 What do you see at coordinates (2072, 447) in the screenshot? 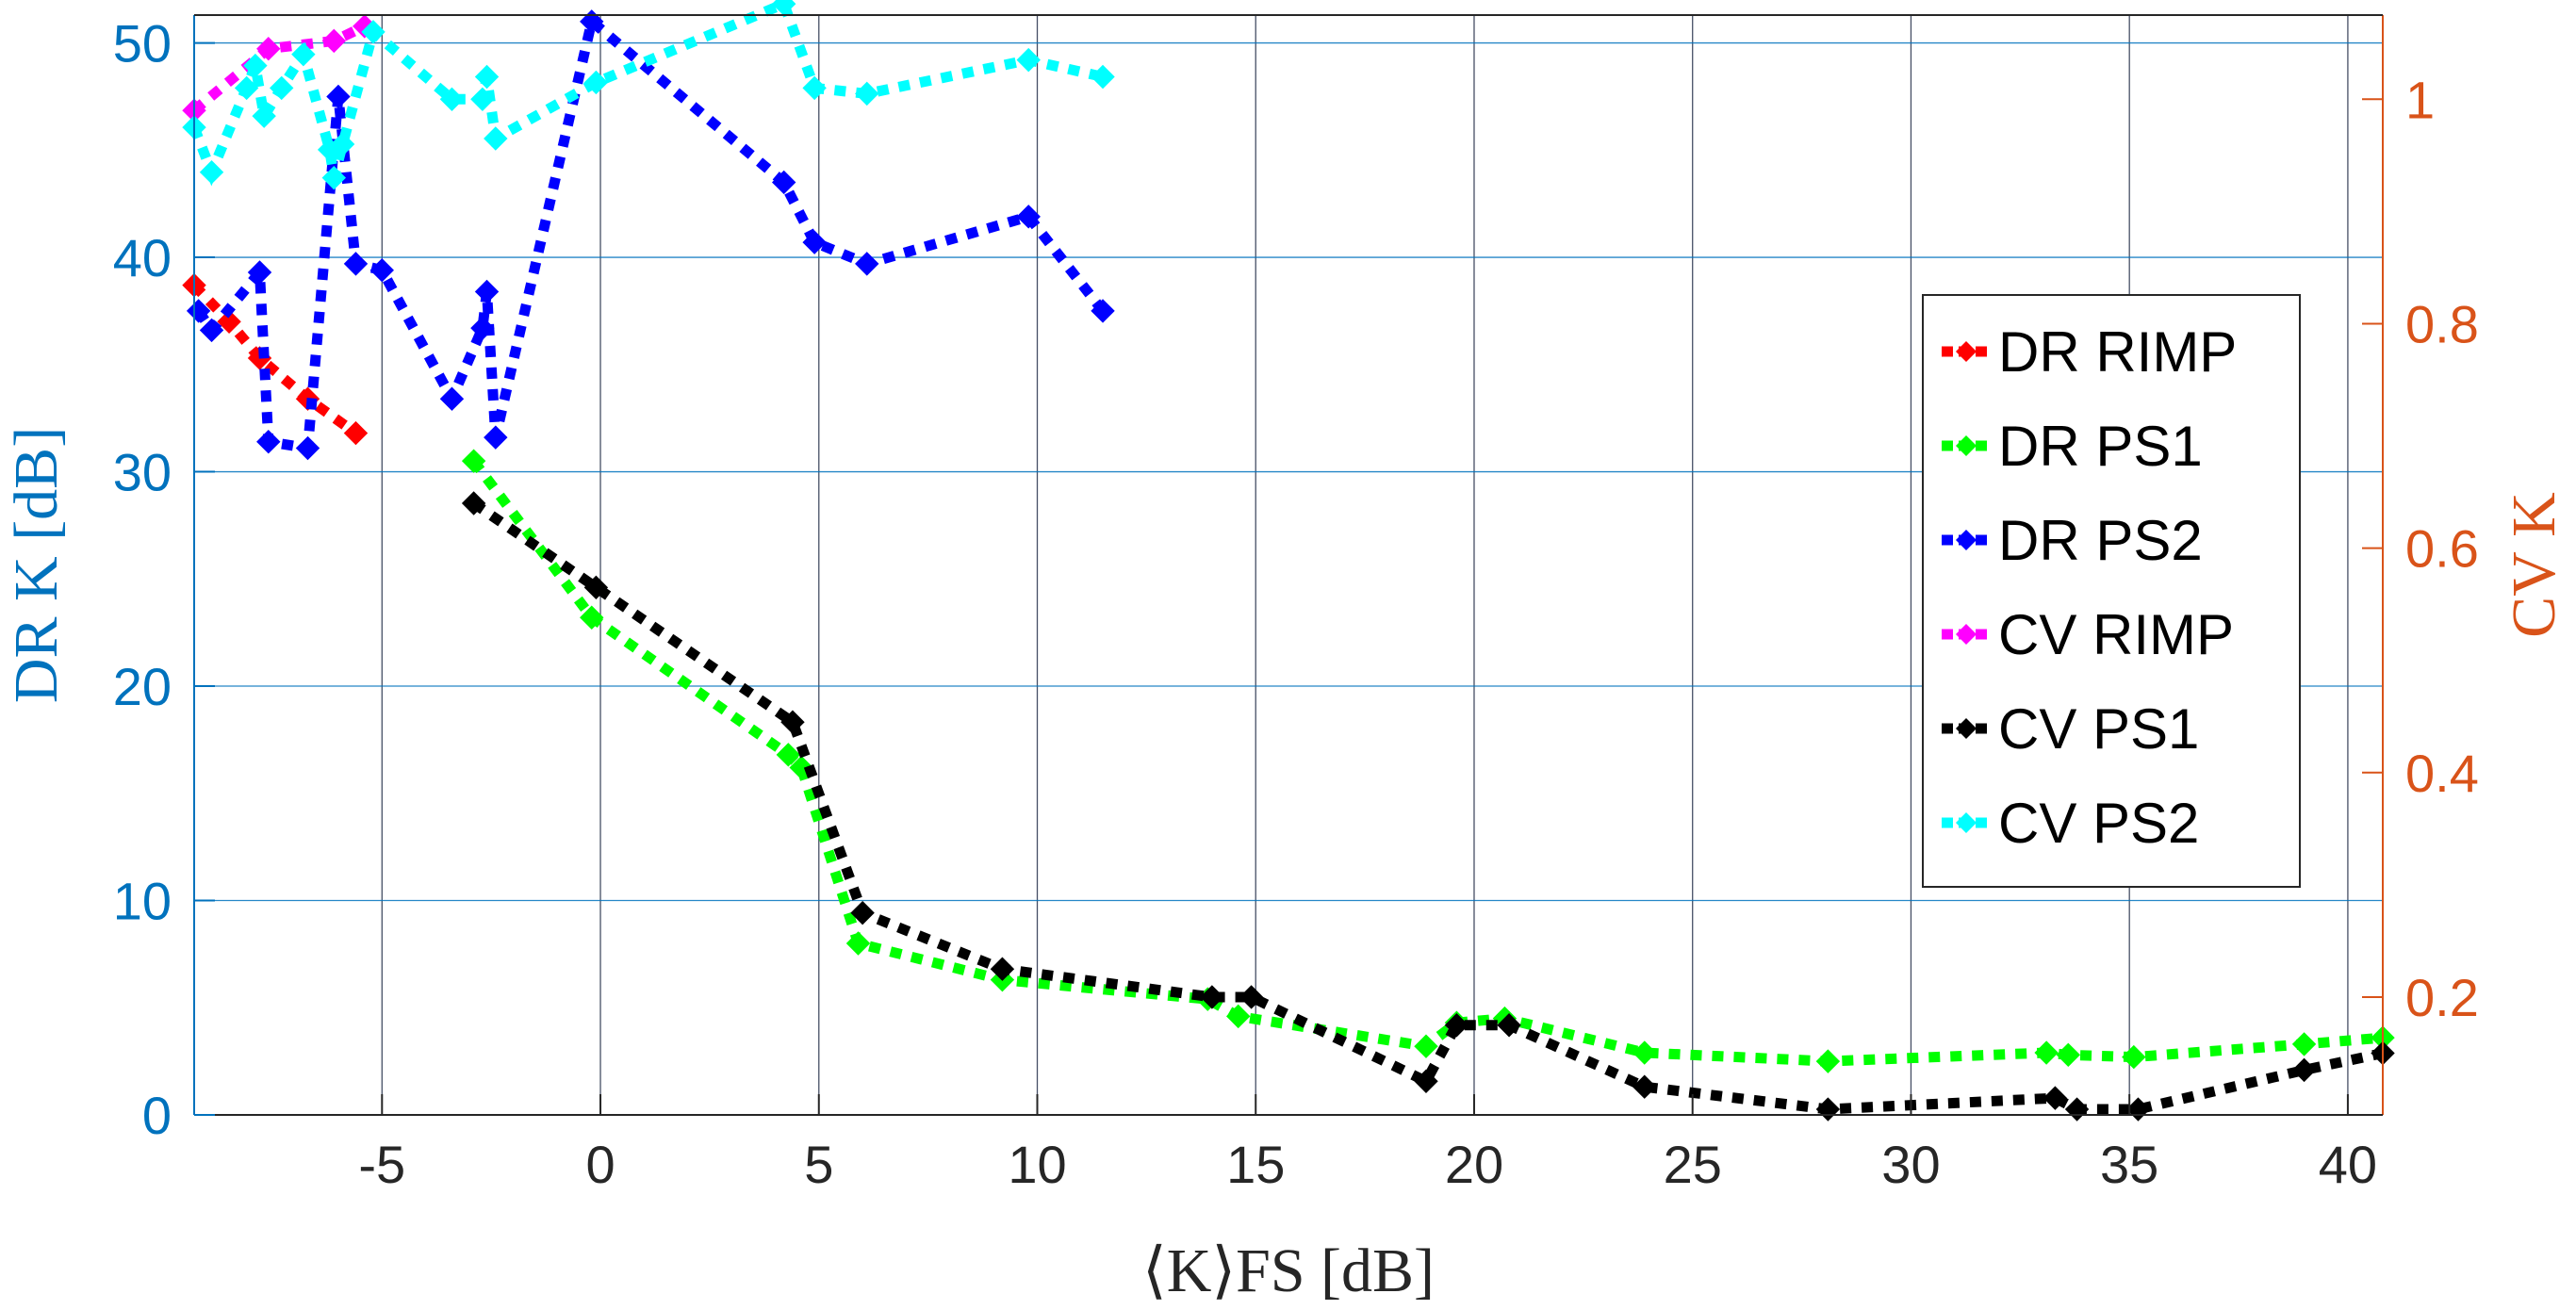
I see `legend-item: DR PS1` at bounding box center [2072, 447].